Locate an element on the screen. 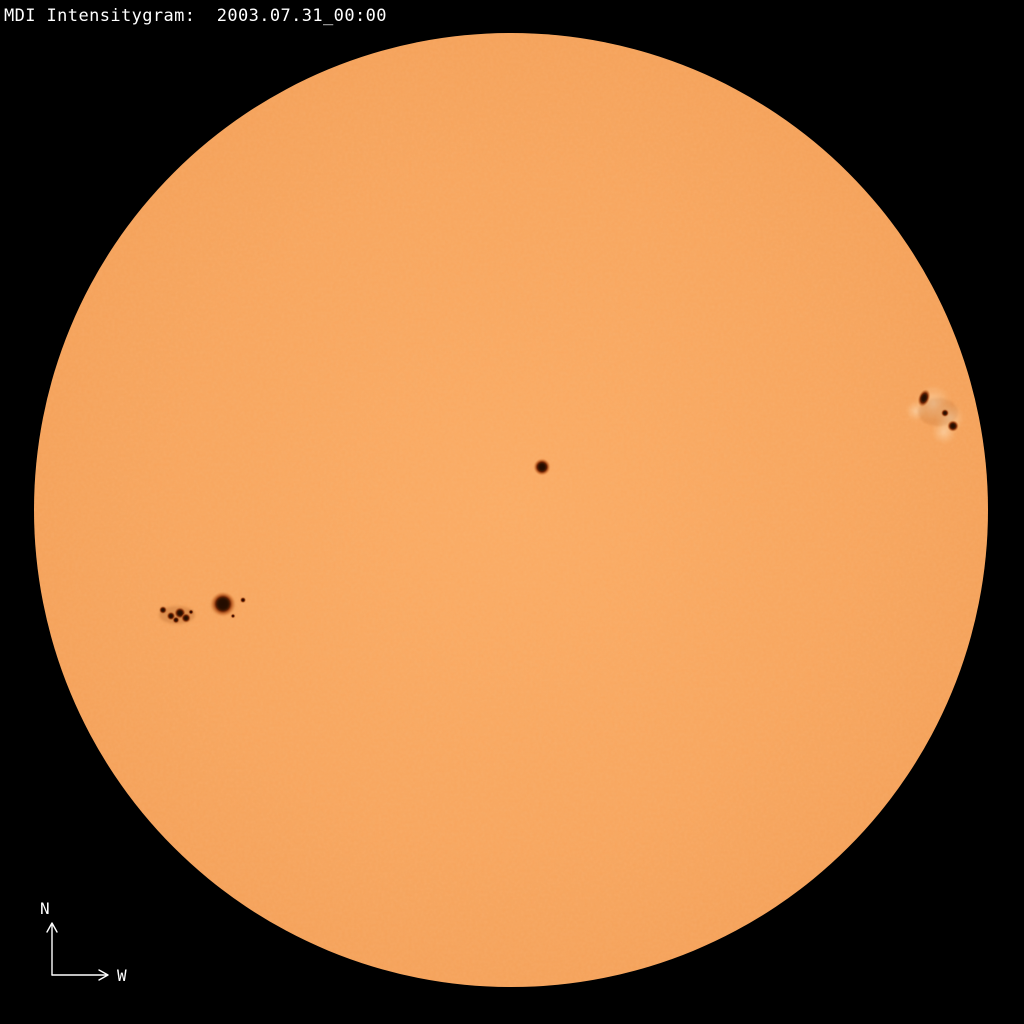 This screenshot has height=1024, width=1024. sunspot-east-cluster-e is located at coordinates (176, 620).